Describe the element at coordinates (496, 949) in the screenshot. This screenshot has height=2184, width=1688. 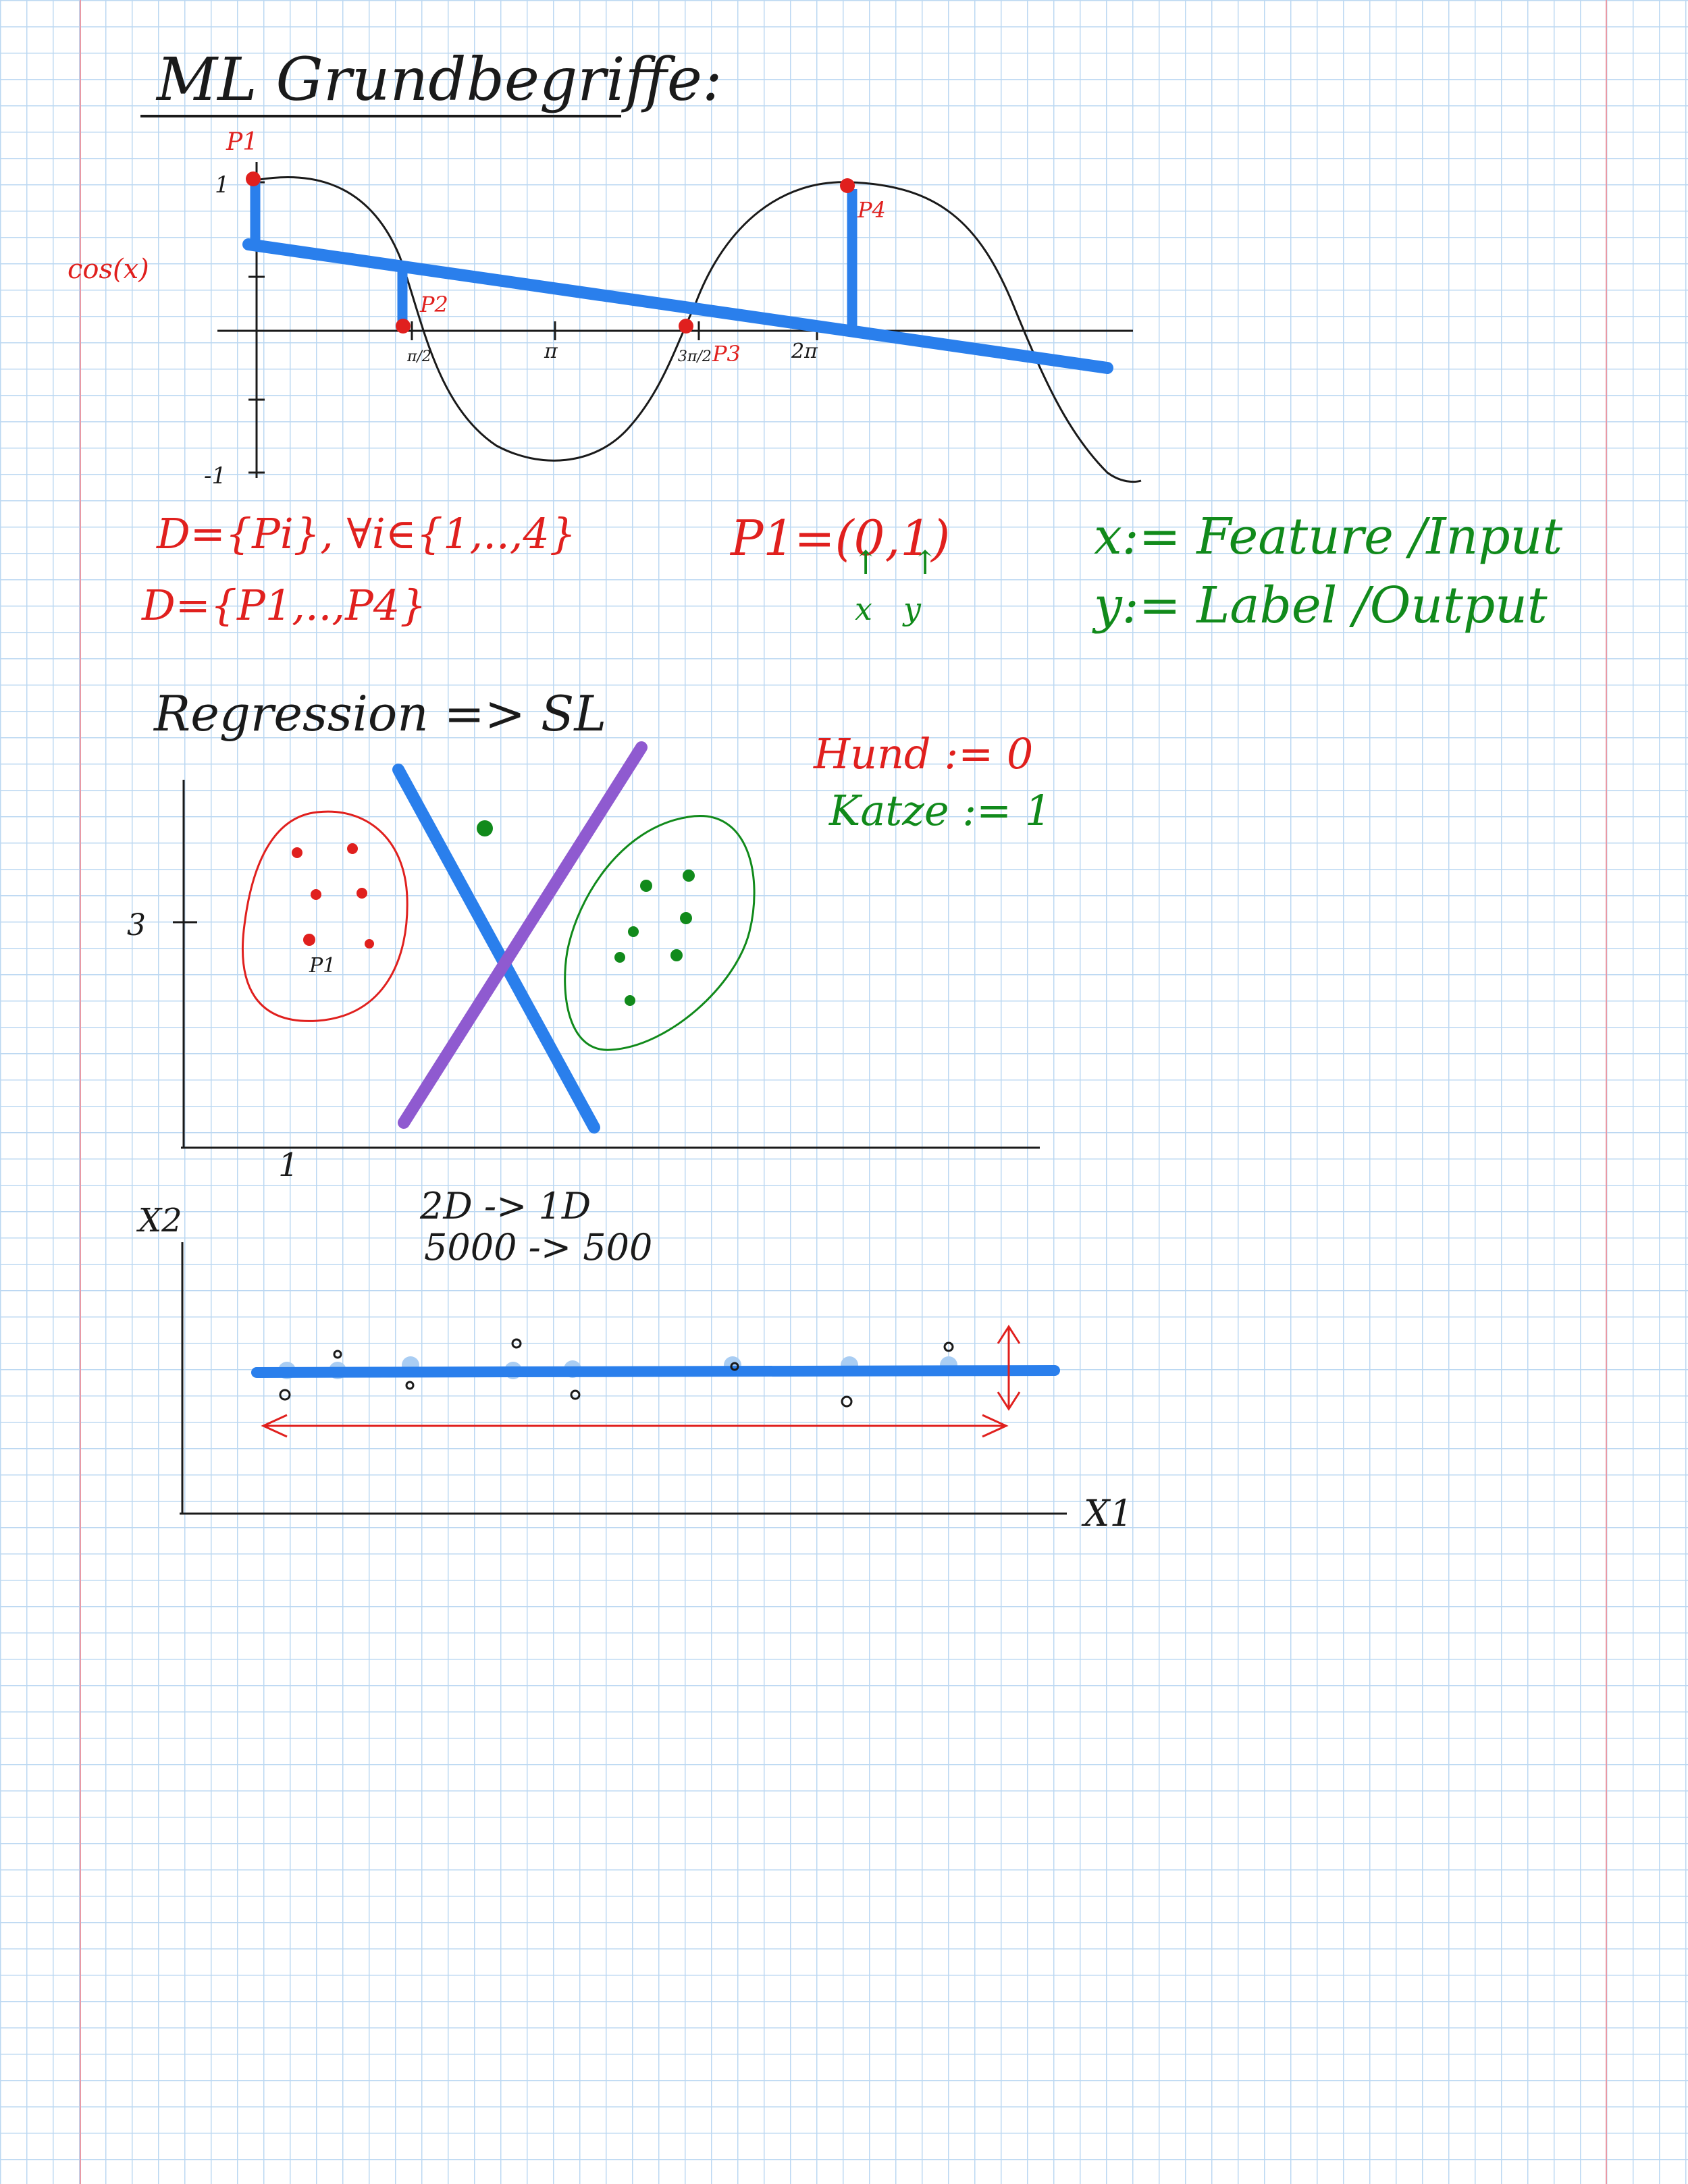
I see `blue-separator-line` at that location.